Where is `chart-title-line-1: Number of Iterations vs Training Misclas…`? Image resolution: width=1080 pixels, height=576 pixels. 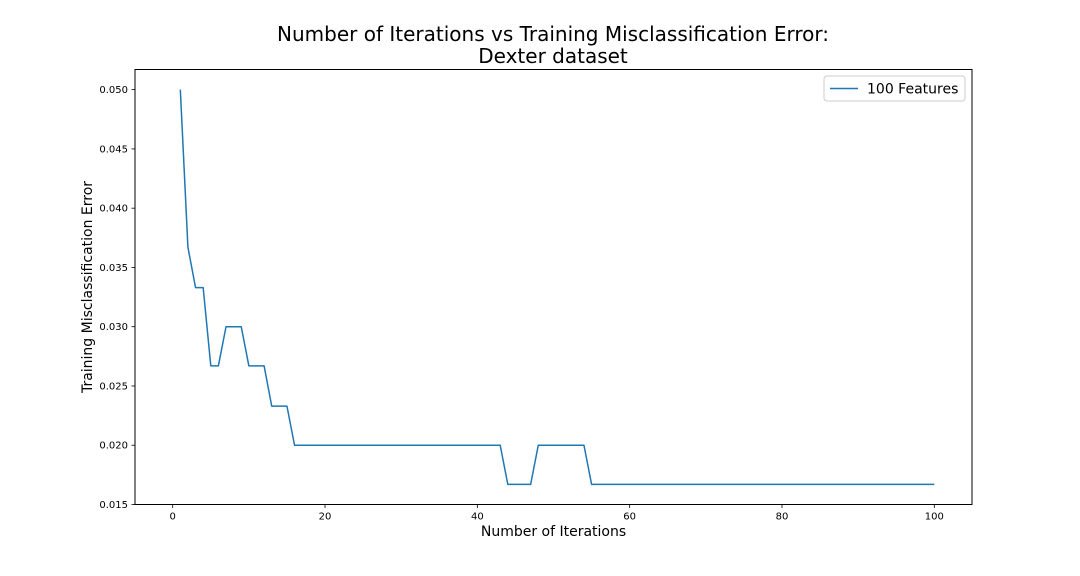
chart-title-line-1: Number of Iterations vs Training Misclas… is located at coordinates (553, 34).